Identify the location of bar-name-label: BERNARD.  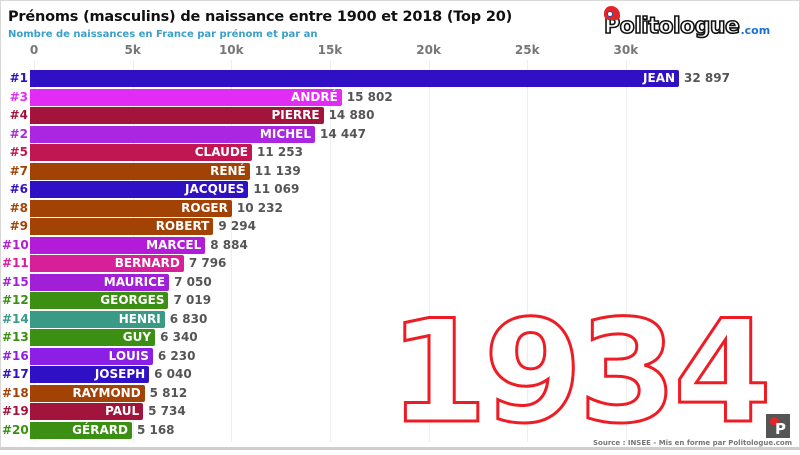
(147, 263).